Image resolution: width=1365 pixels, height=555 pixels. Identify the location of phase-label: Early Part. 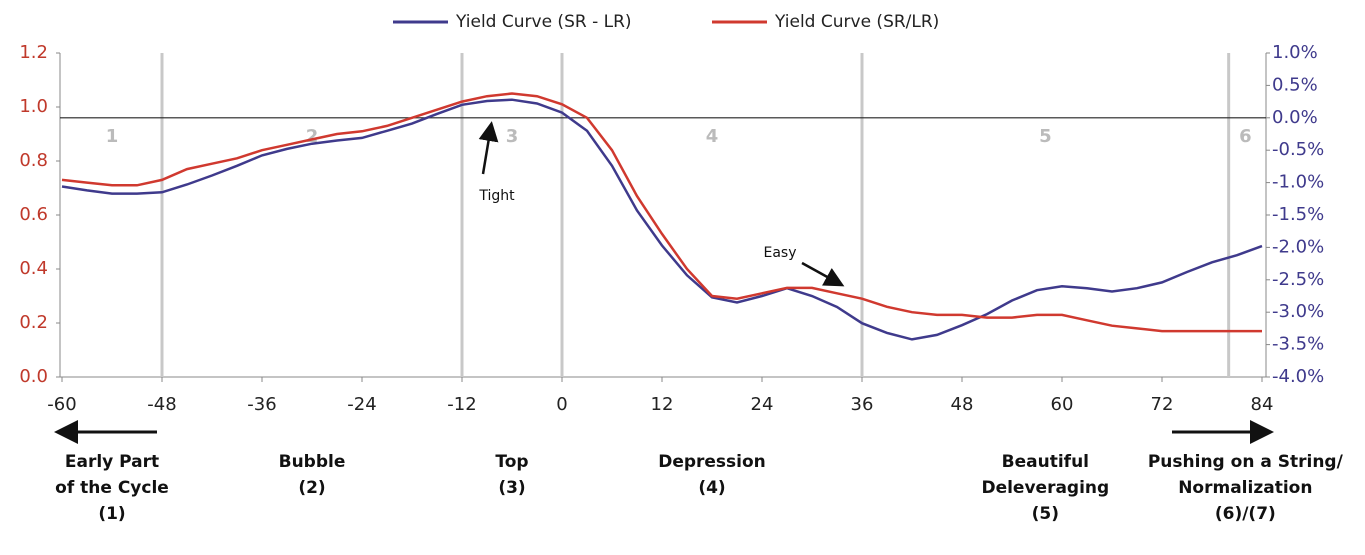
(112, 462).